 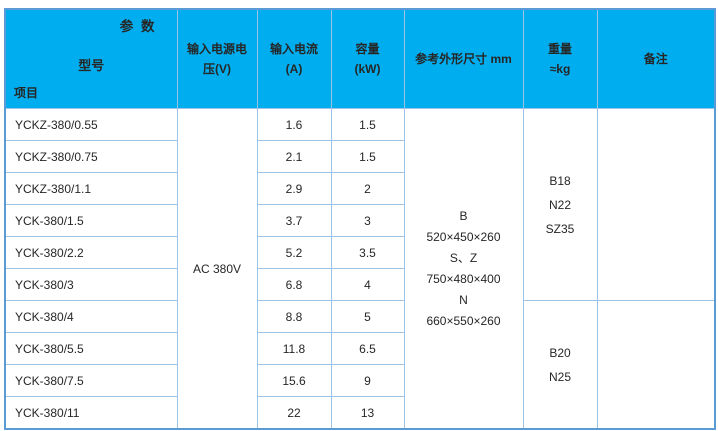 I want to click on header-note: 备注, so click(x=656, y=58).